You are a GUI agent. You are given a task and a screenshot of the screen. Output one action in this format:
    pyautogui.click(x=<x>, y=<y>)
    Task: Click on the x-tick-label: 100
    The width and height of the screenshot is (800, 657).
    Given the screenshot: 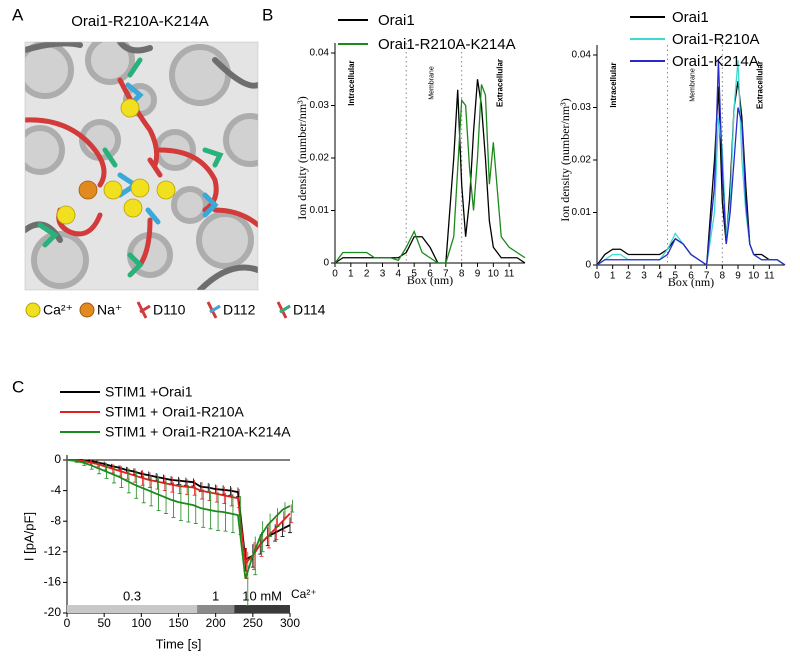 What is the action you would take?
    pyautogui.click(x=141, y=623)
    